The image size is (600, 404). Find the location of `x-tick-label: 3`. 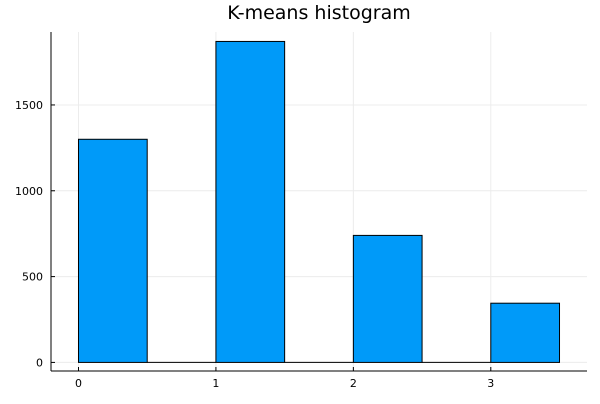

x-tick-label: 3 is located at coordinates (490, 383).